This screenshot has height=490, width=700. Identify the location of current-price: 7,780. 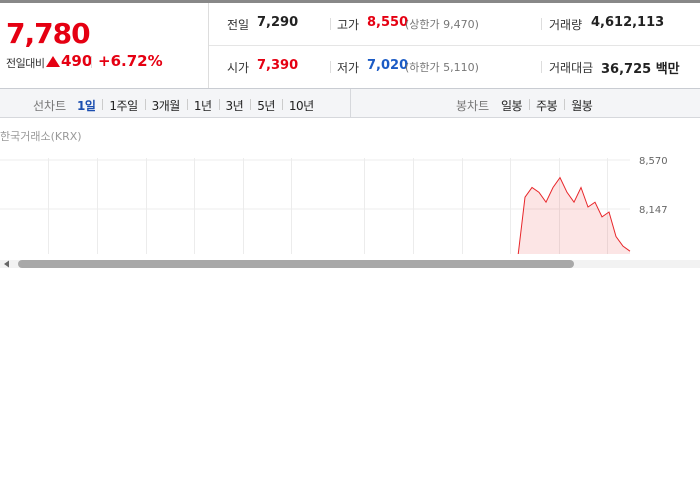
(48, 33).